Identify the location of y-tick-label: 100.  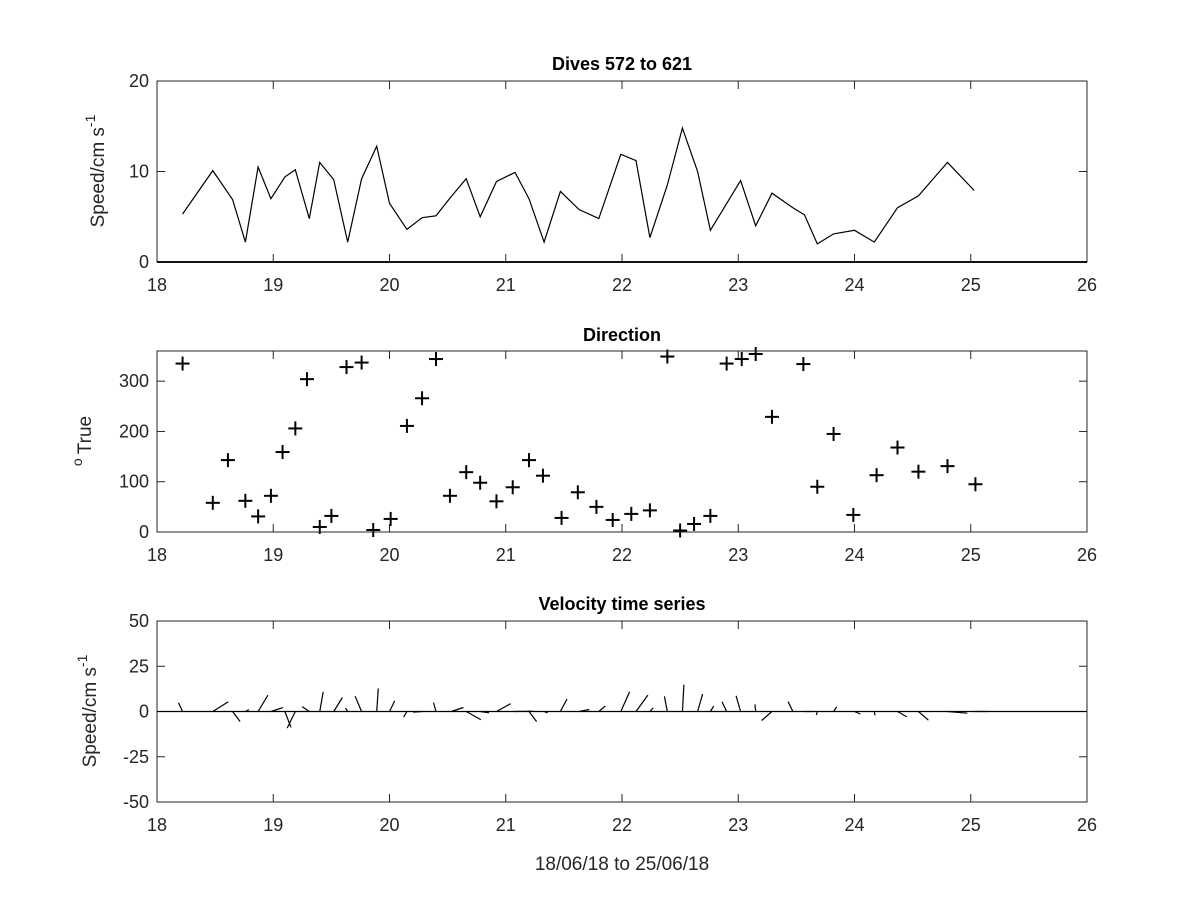
(134, 482).